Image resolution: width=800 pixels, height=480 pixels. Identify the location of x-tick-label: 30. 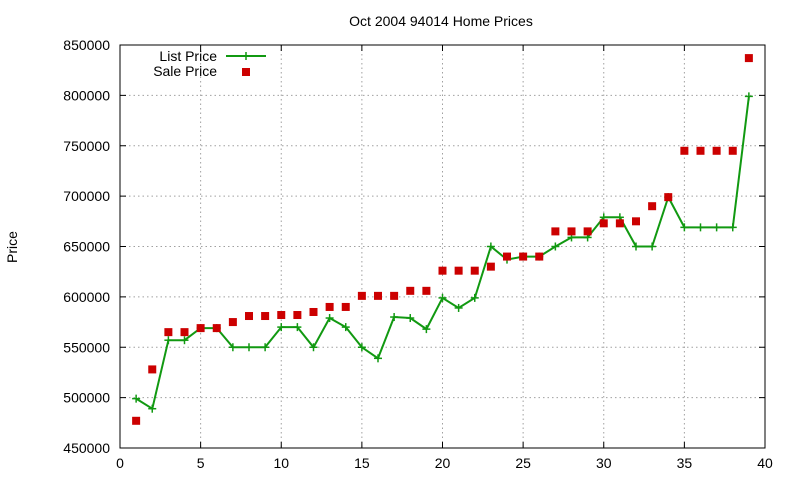
(604, 463).